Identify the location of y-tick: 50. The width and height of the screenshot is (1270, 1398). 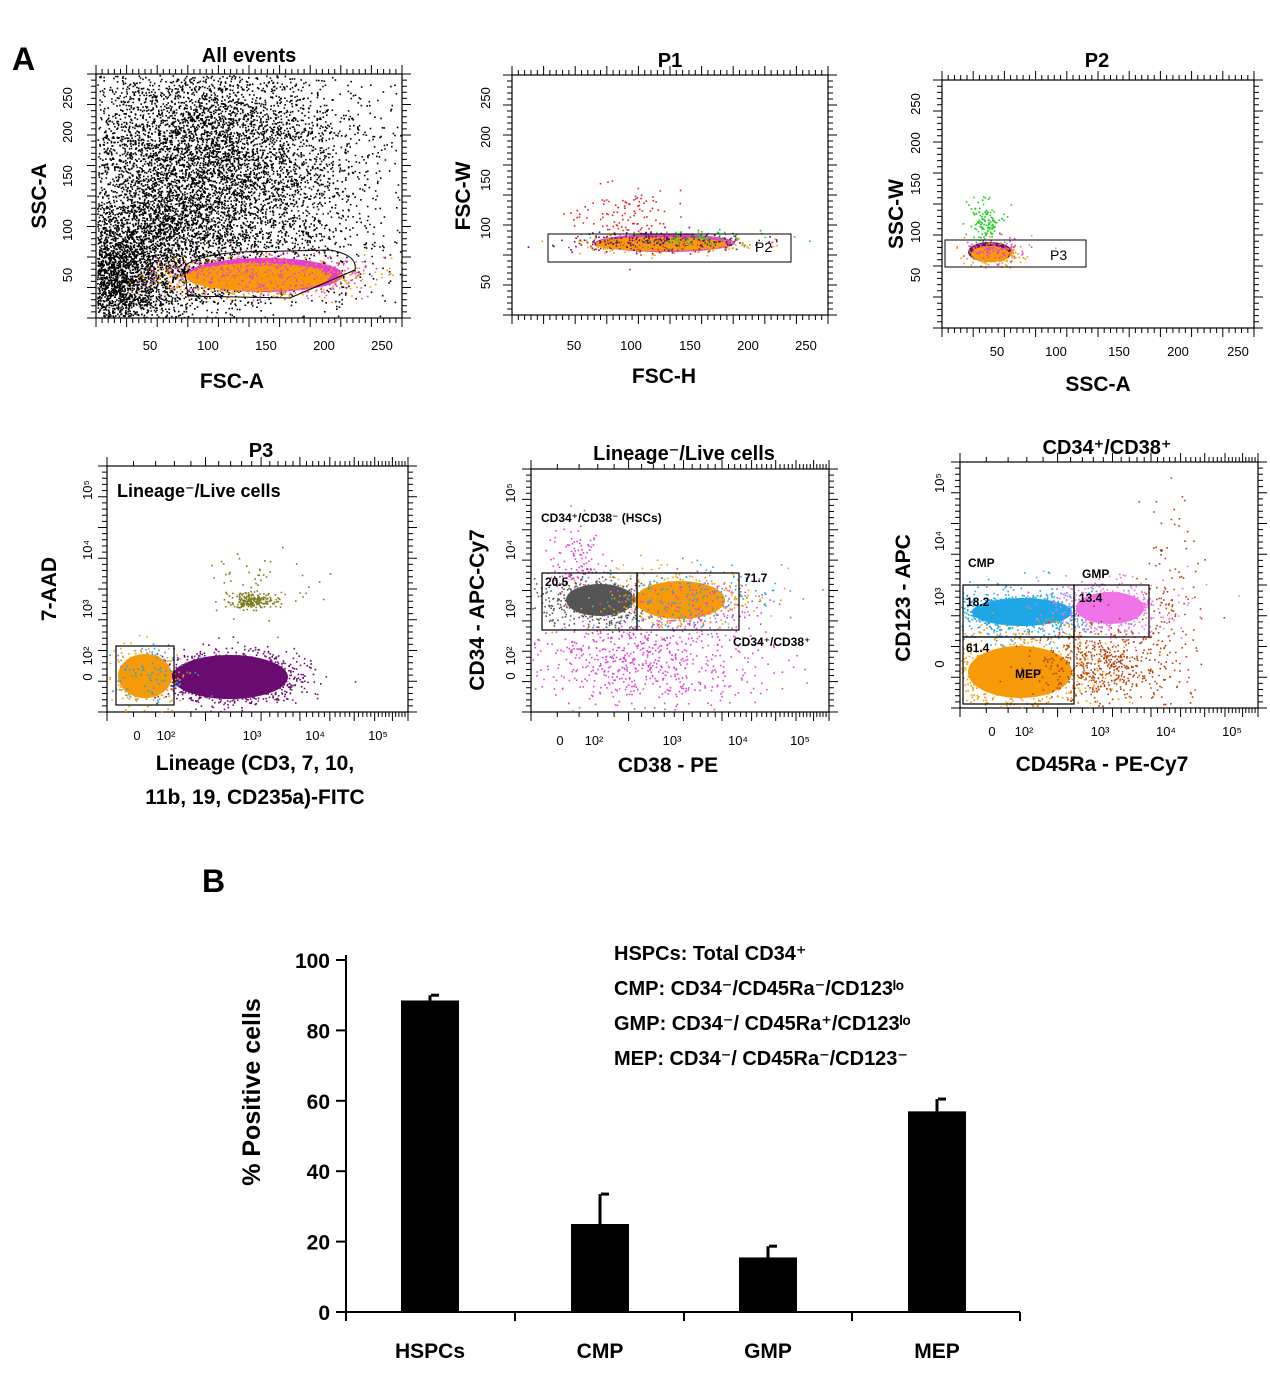
(915, 275).